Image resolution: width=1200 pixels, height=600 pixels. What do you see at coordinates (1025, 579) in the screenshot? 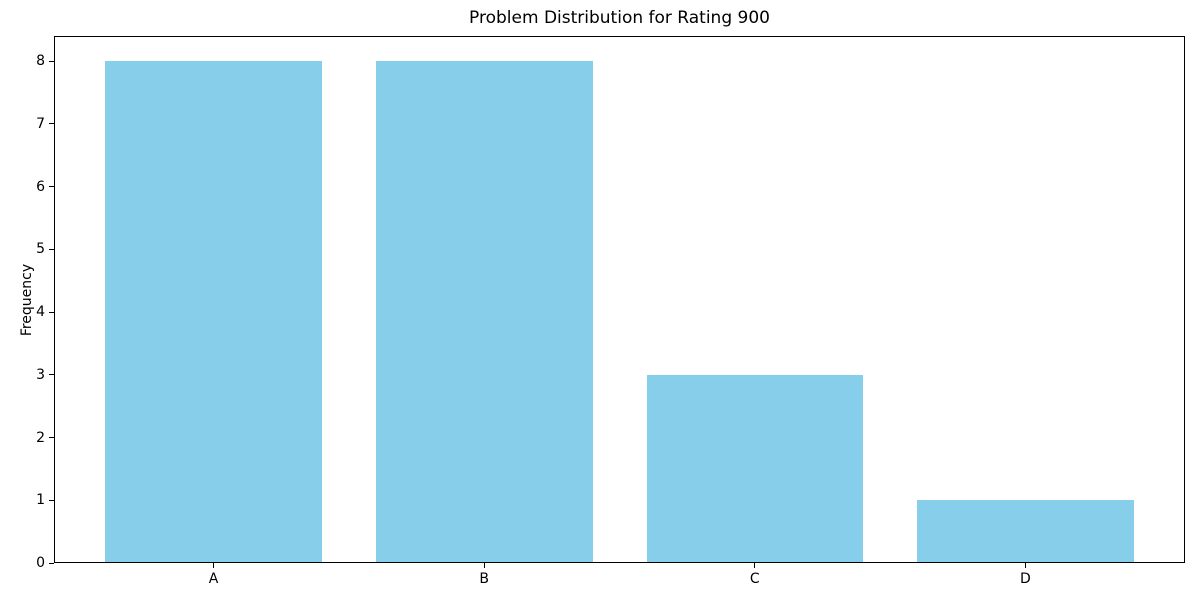
I see `x-tick-label-D: D` at bounding box center [1025, 579].